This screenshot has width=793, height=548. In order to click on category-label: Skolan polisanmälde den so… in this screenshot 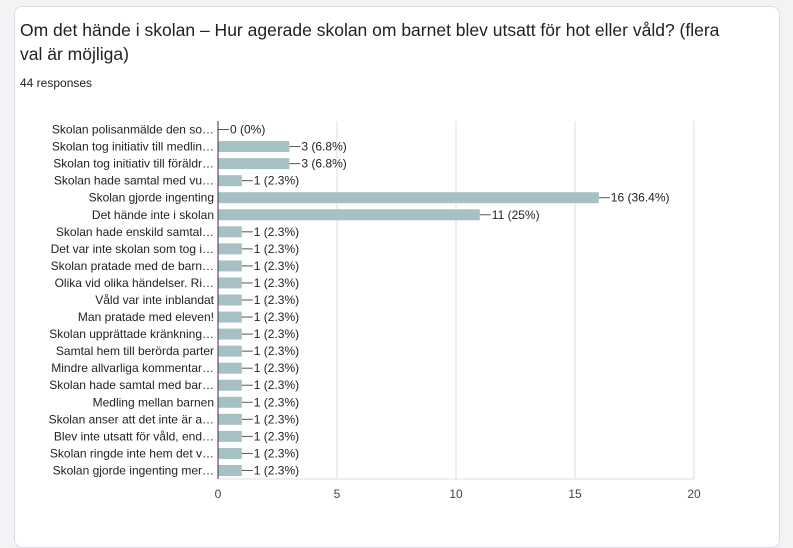, I will do `click(133, 130)`.